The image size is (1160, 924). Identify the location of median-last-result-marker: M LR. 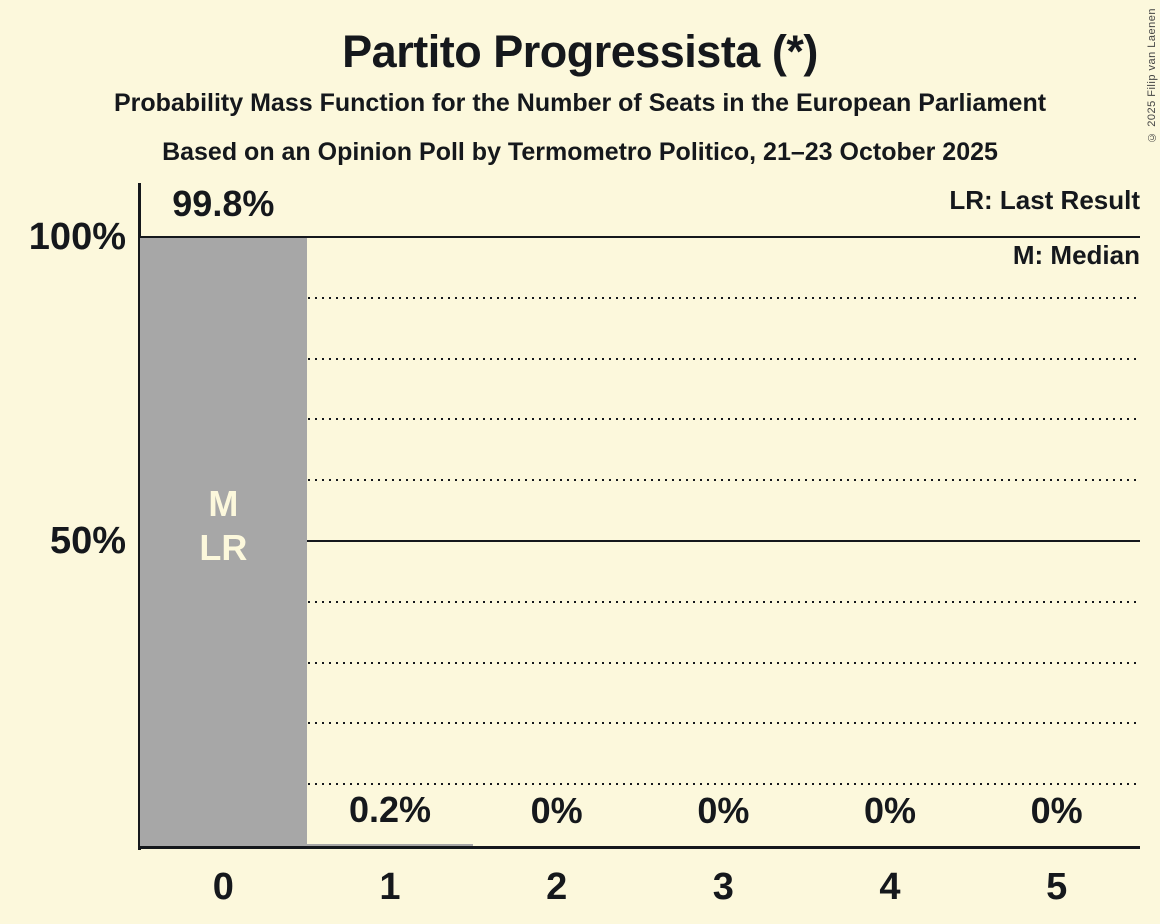
(223, 526).